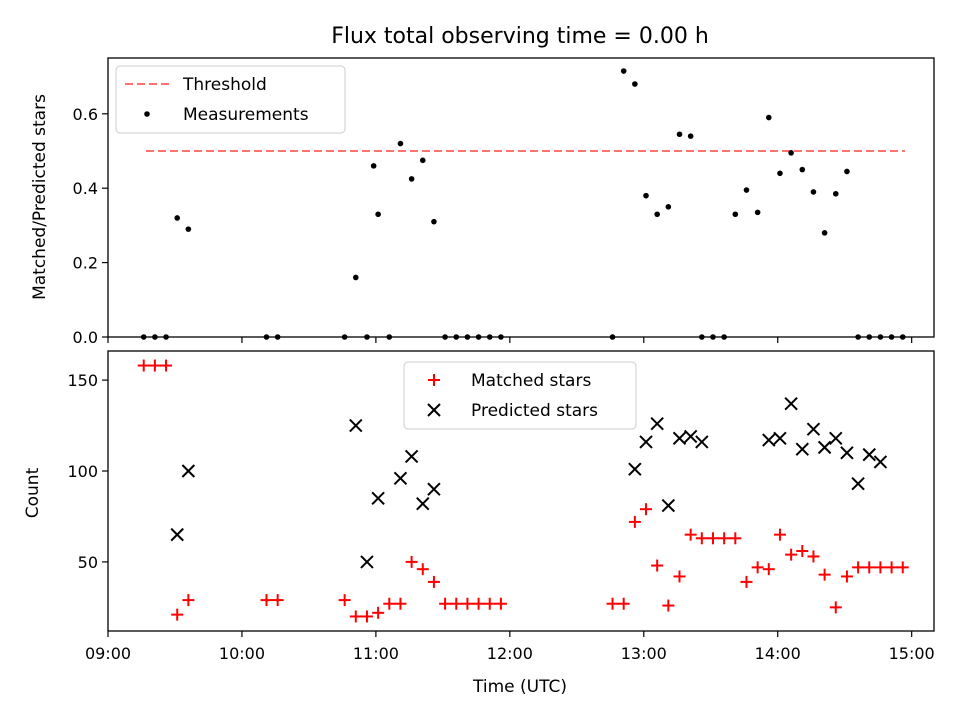  Describe the element at coordinates (108, 653) in the screenshot. I see `x-tick-label: 09:00` at that location.